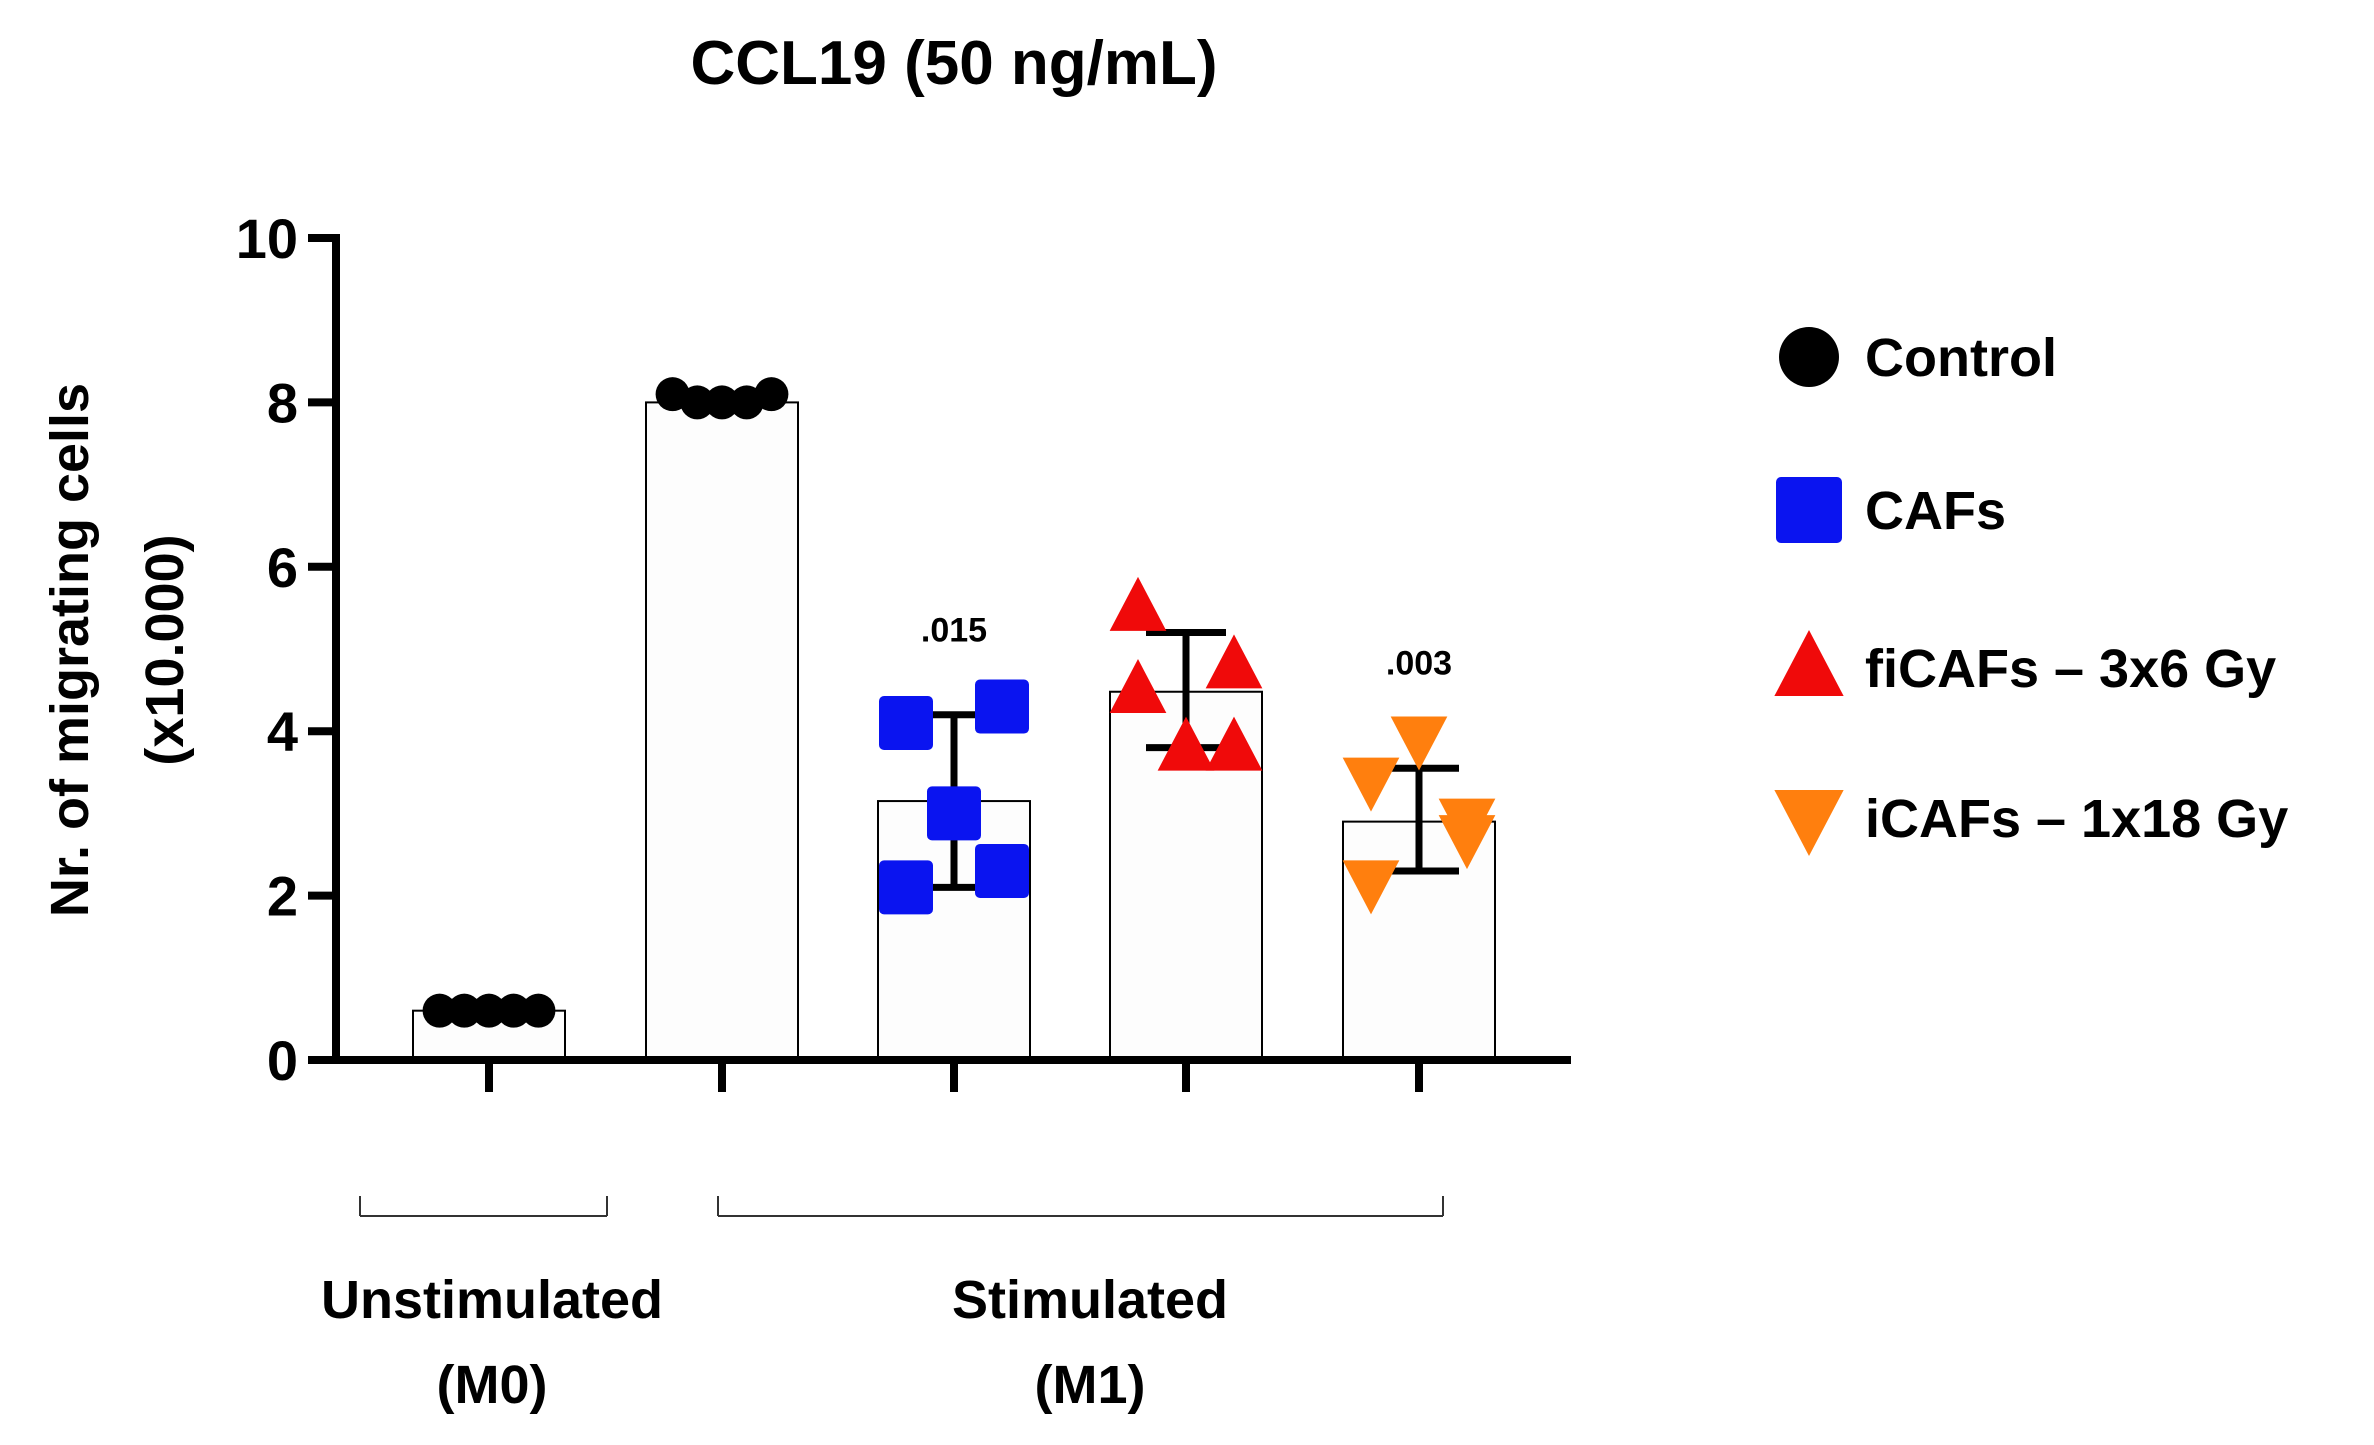  What do you see at coordinates (2070, 669) in the screenshot?
I see `legend-label: fiCAFs – 3x6 Gy` at bounding box center [2070, 669].